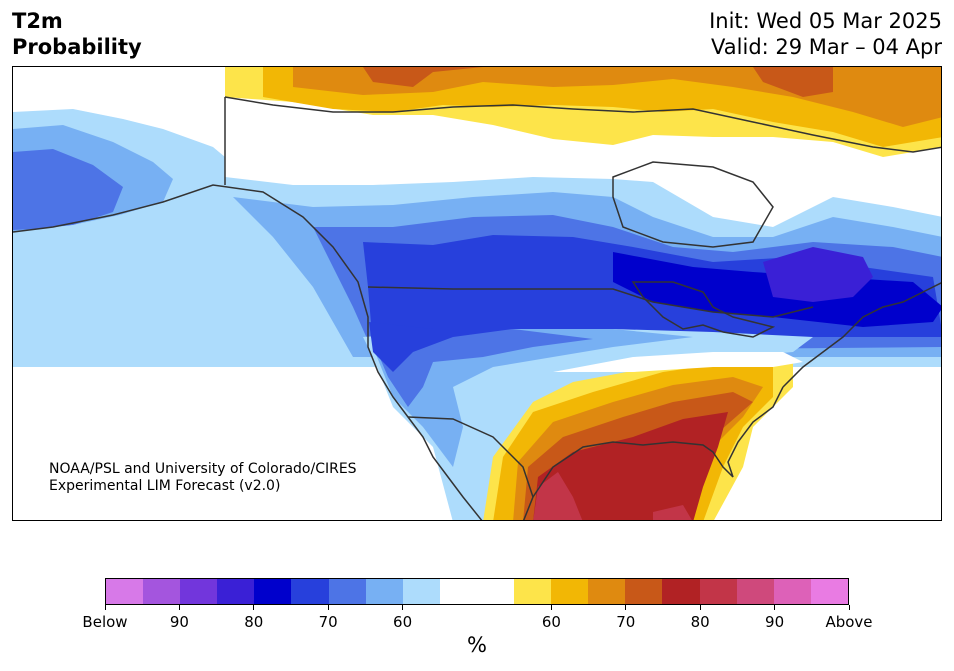 This screenshot has height=671, width=954. What do you see at coordinates (558, 496) in the screenshot?
I see `texas-crimson` at bounding box center [558, 496].